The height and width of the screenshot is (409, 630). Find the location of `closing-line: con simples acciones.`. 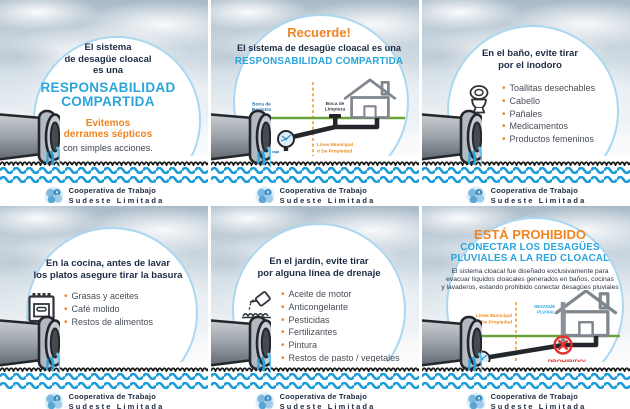

closing-line: con simples acciones. is located at coordinates (108, 147).